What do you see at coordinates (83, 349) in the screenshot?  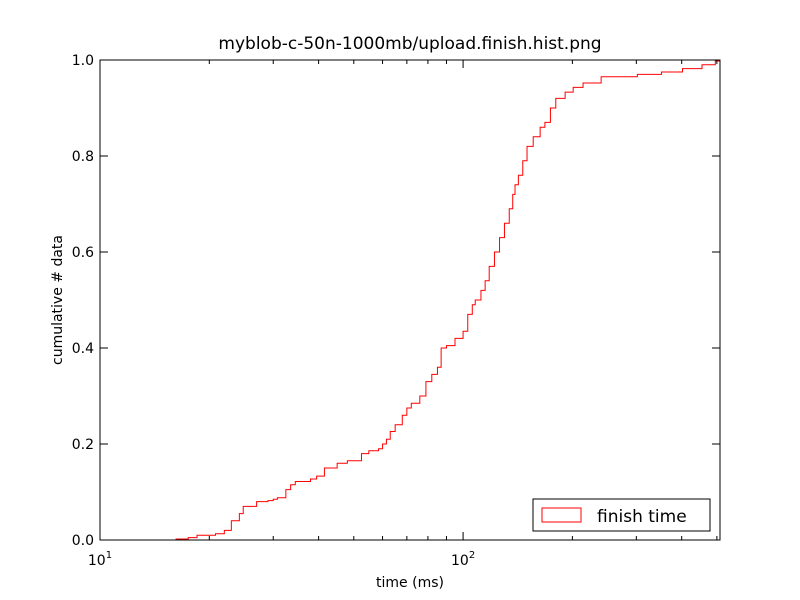 I see `y-tick-label: 0.4` at bounding box center [83, 349].